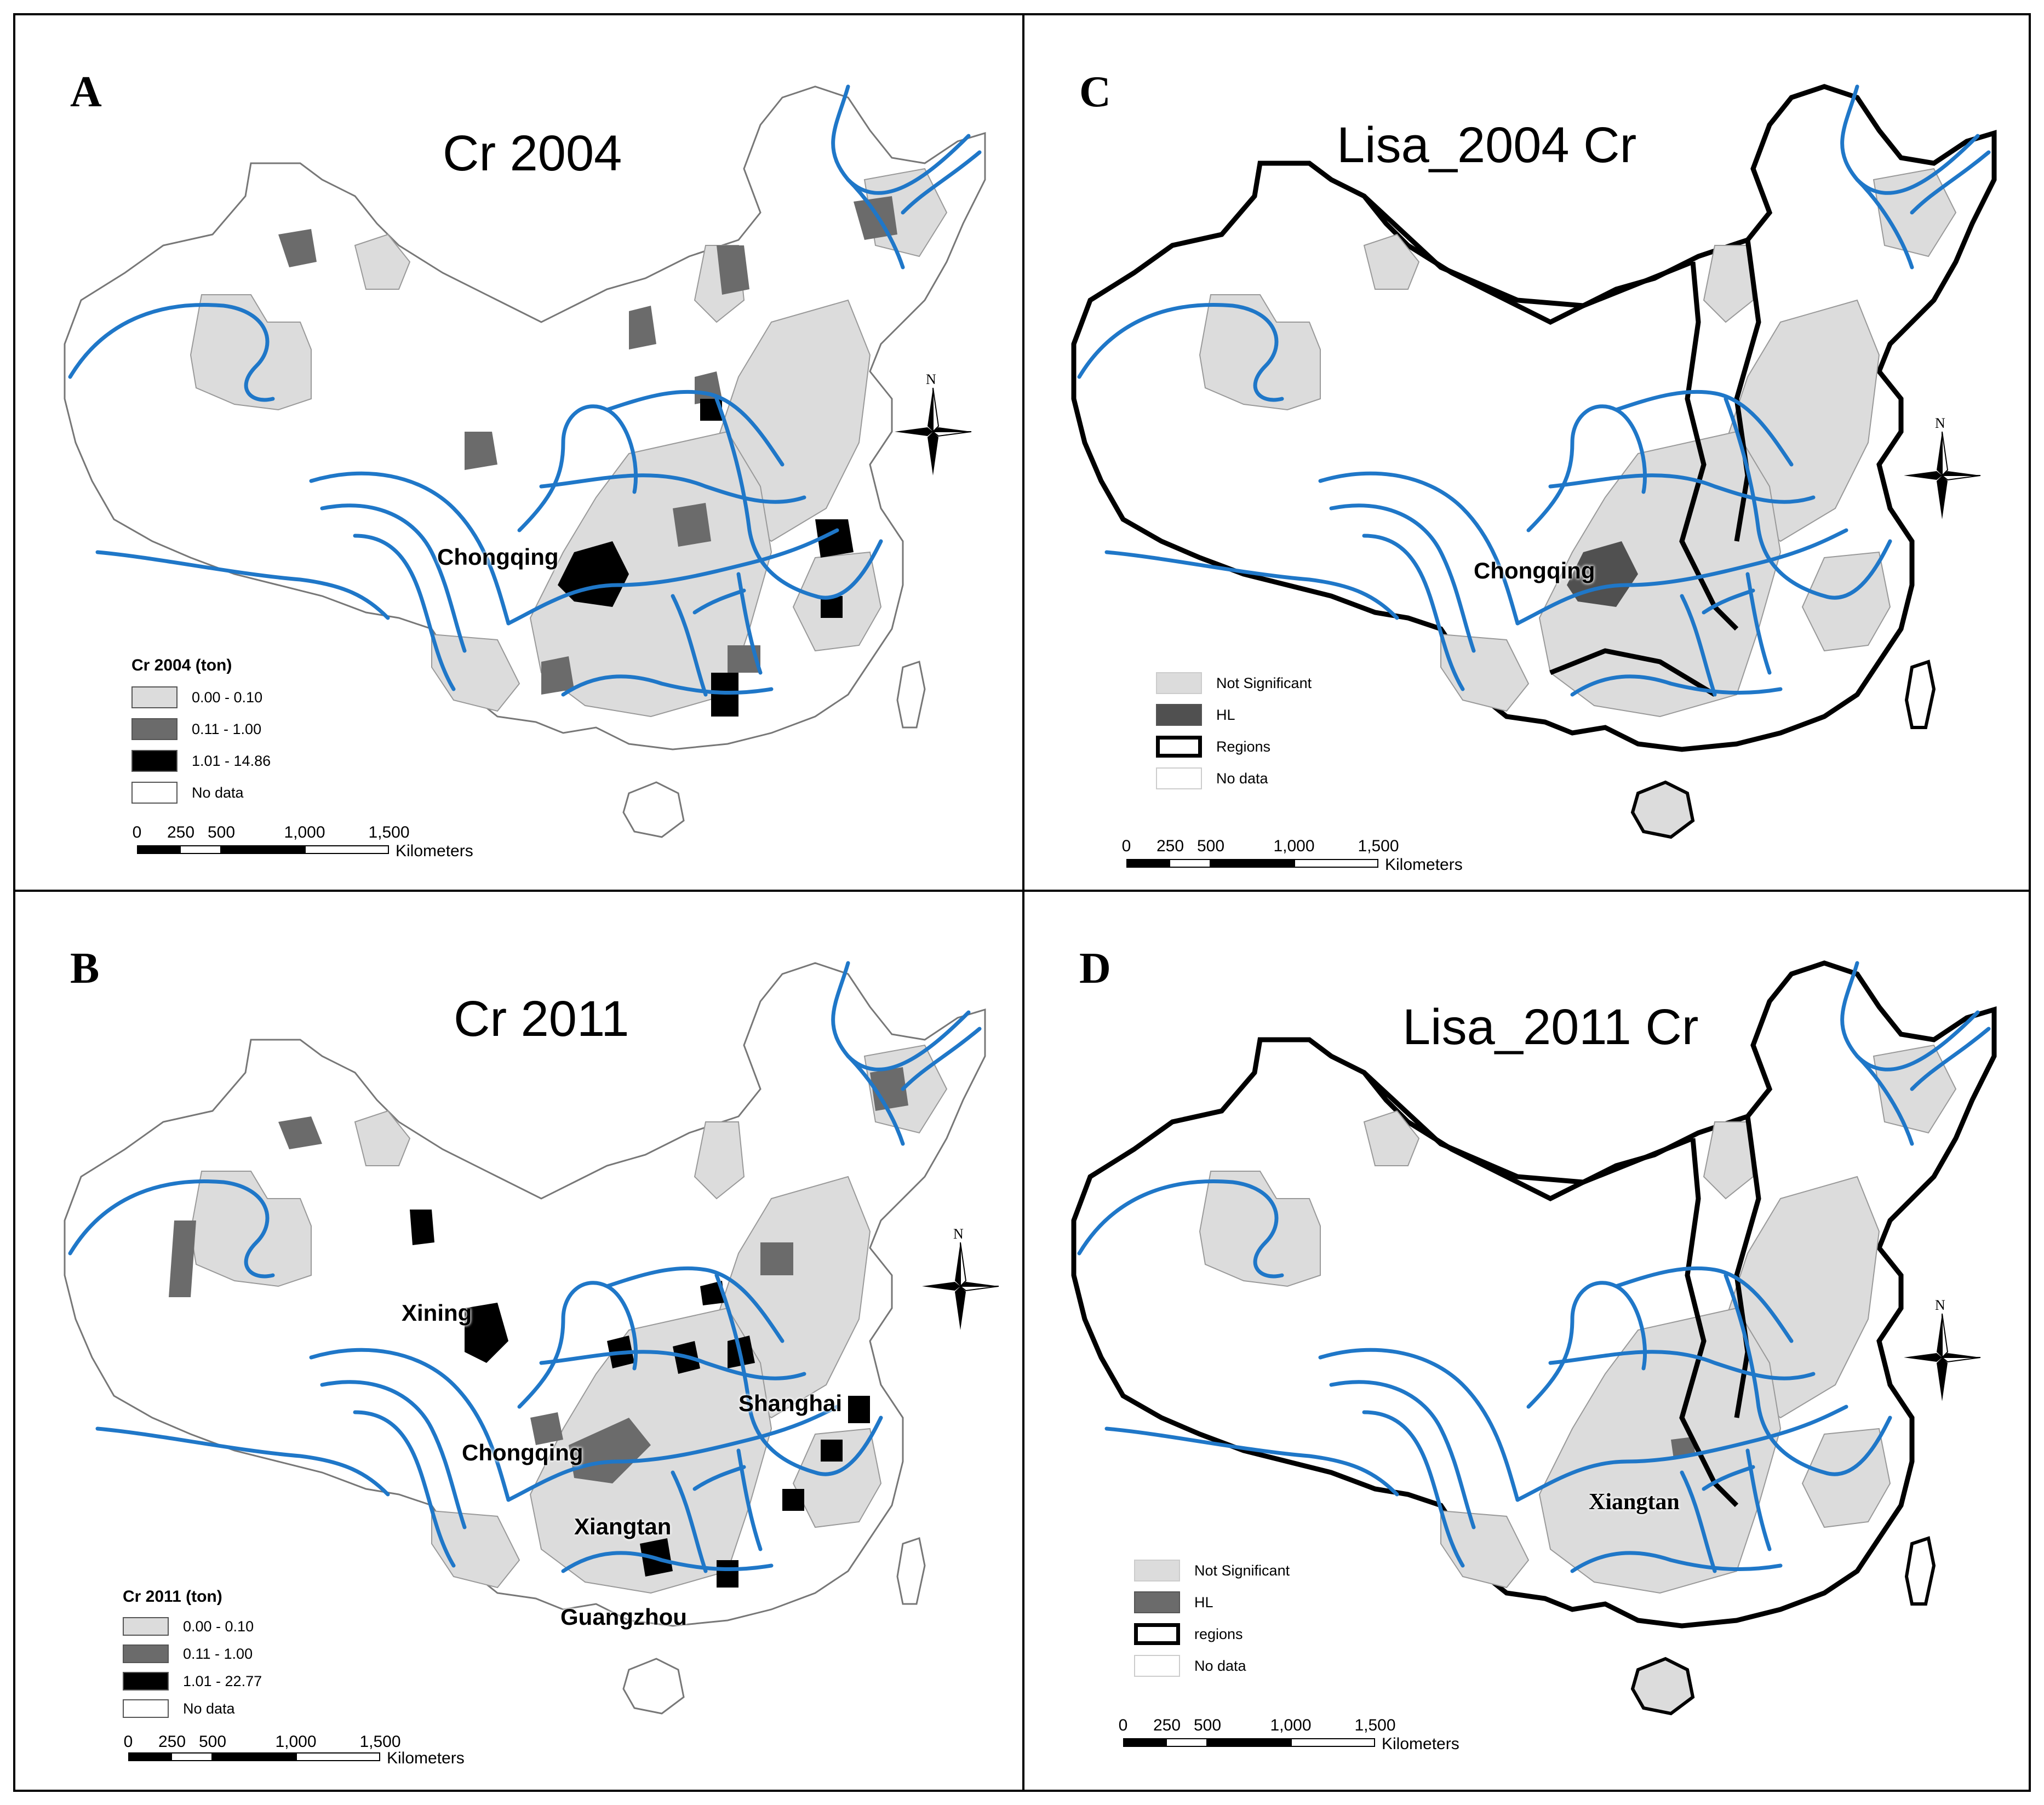  I want to click on legend: Not Significant HL Regions No data, so click(1234, 730).